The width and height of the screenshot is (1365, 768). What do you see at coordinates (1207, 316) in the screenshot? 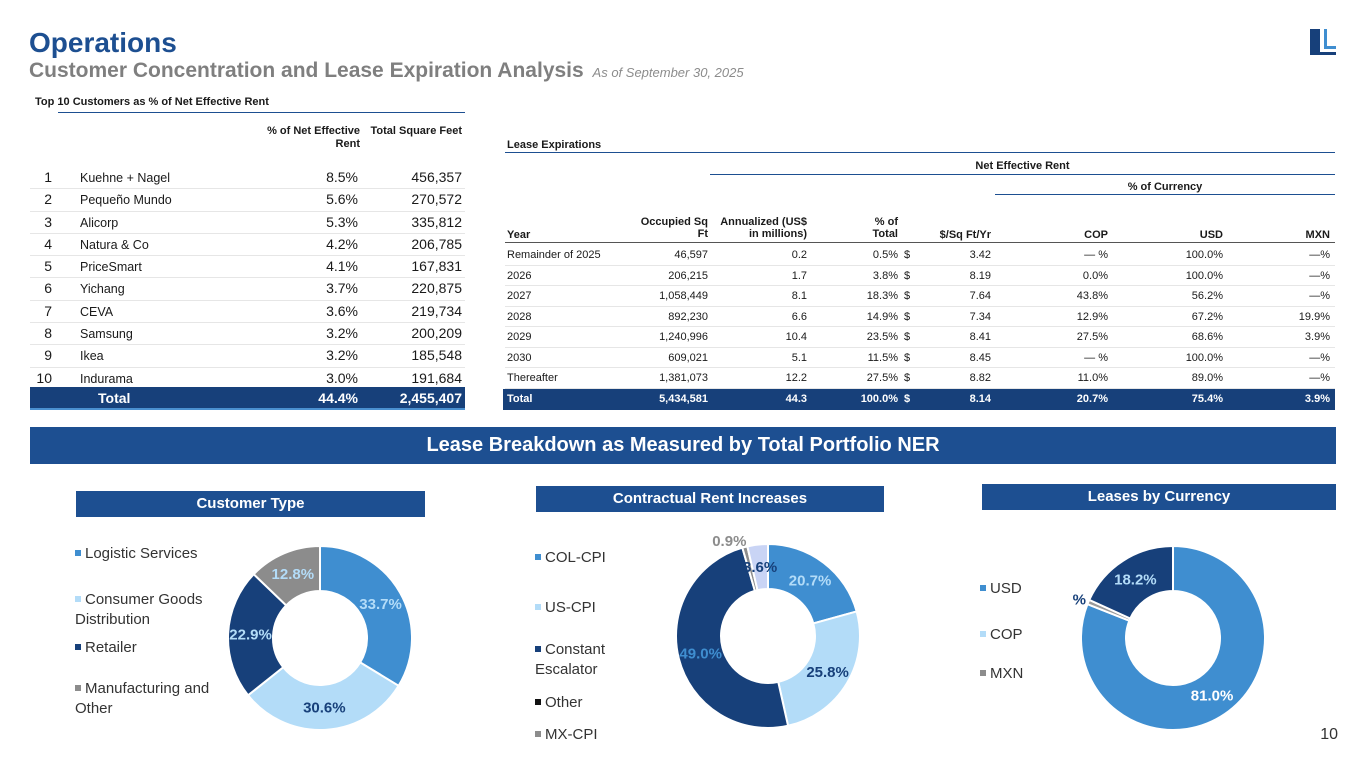
I see `lease-cell-usd: 67.2%` at bounding box center [1207, 316].